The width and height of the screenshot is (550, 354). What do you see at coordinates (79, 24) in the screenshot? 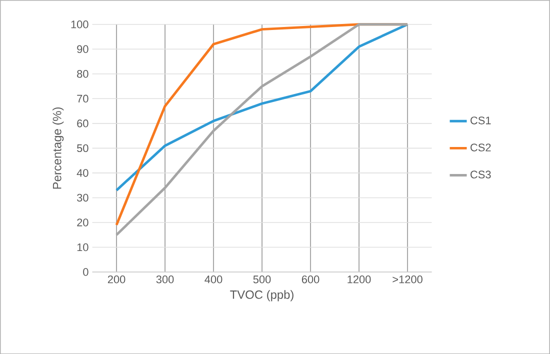
I see `y-tick-label: 100` at bounding box center [79, 24].